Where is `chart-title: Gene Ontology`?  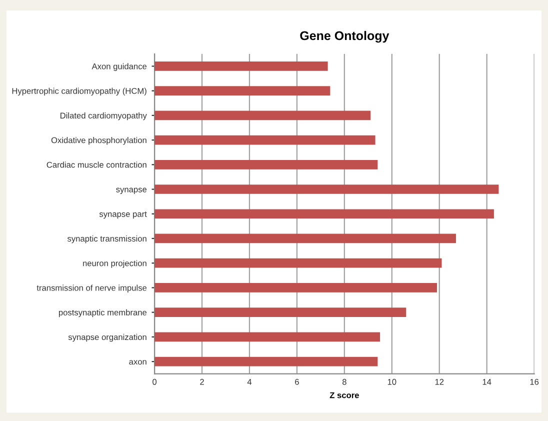
chart-title: Gene Ontology is located at coordinates (345, 36).